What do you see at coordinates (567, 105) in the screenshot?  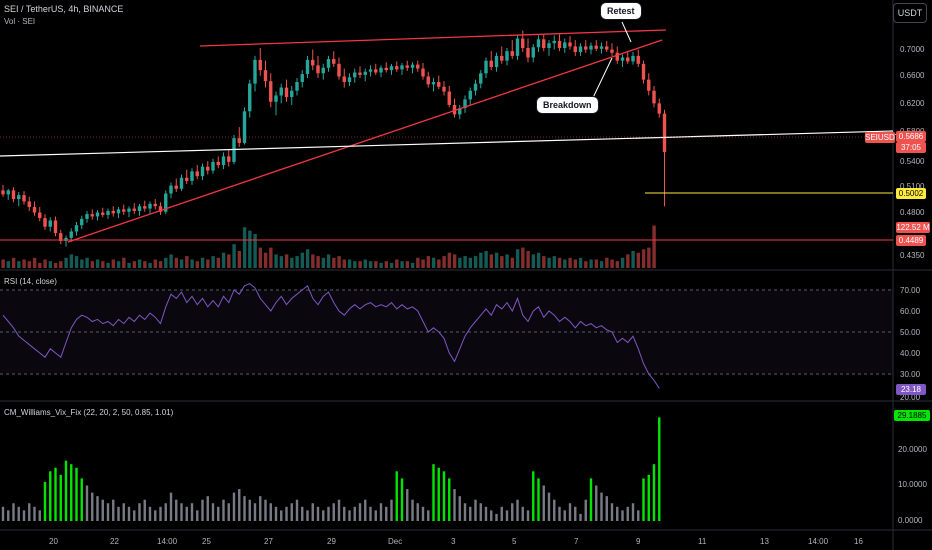 I see `breakdown-annotation: Breakdown` at bounding box center [567, 105].